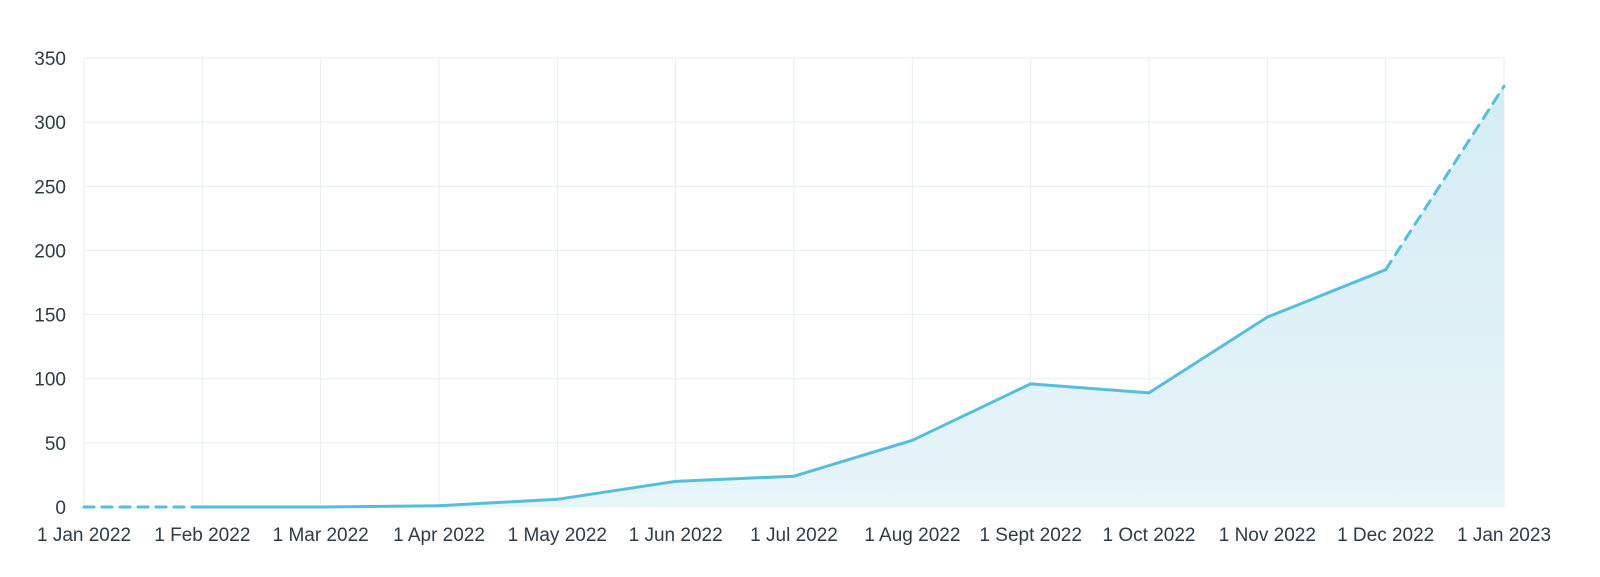 The image size is (1600, 577). What do you see at coordinates (321, 535) in the screenshot?
I see `x-tick-label: 1 Mar 2022` at bounding box center [321, 535].